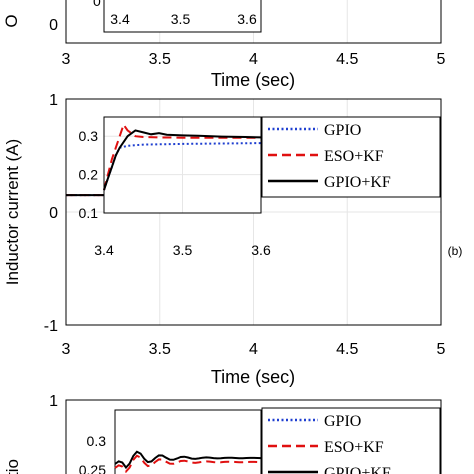 The image size is (474, 474). What do you see at coordinates (11, 20) in the screenshot?
I see `top-ylabel: O` at bounding box center [11, 20].